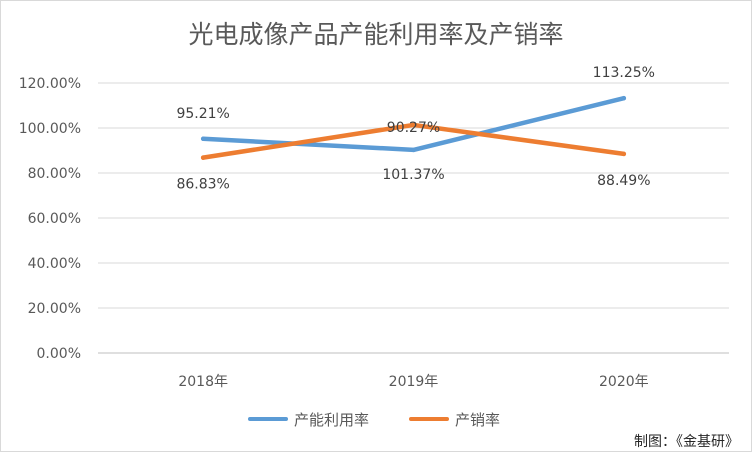 This screenshot has width=752, height=452. Describe the element at coordinates (50, 84) in the screenshot. I see `y-tick-label: 120.00%` at that location.